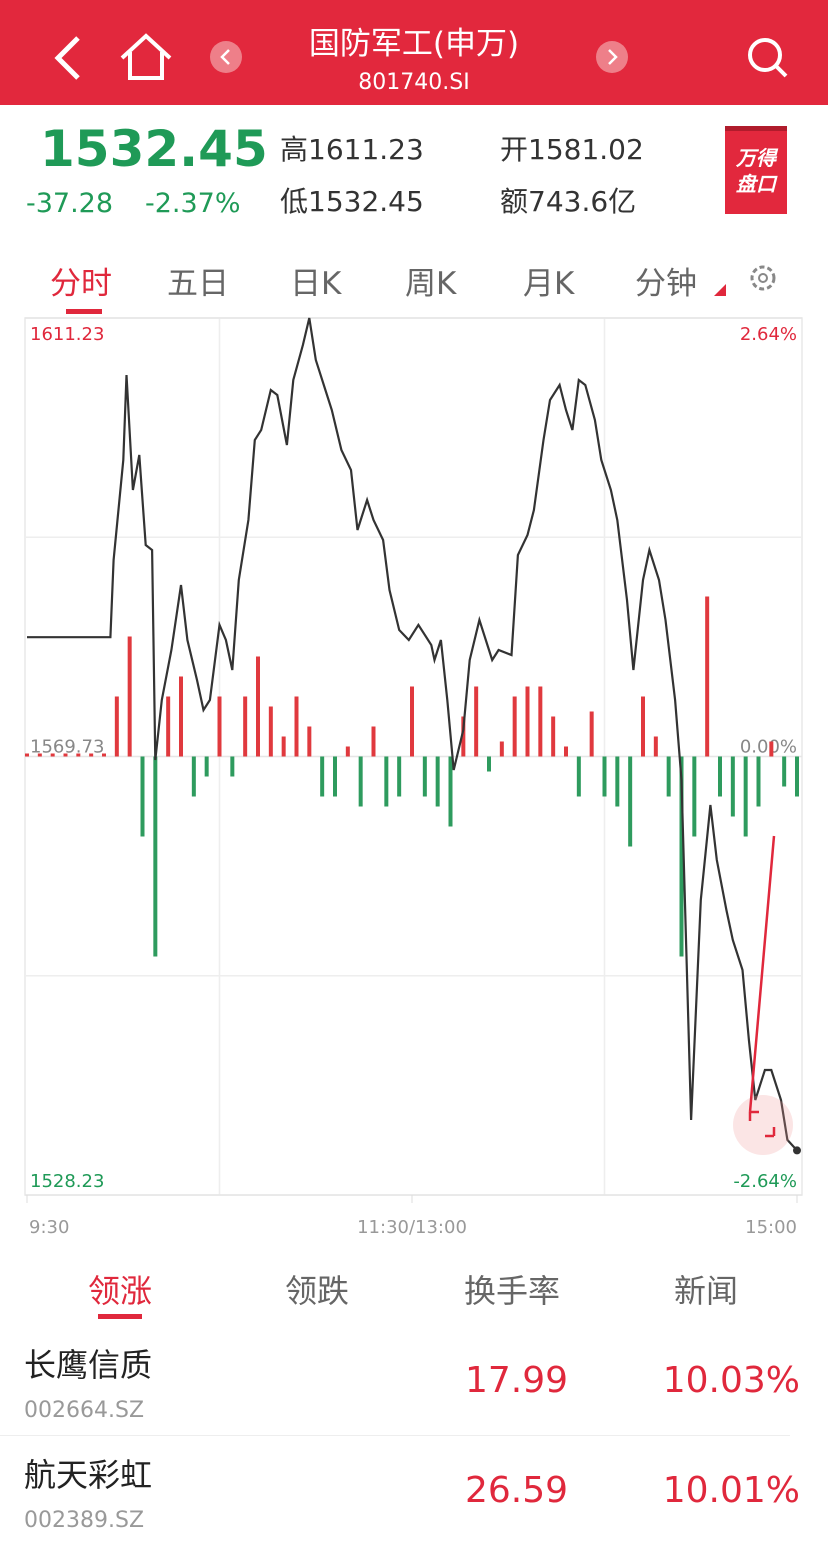 The width and height of the screenshot is (828, 1557). Describe the element at coordinates (582, 201) in the screenshot. I see `value: 743.6亿` at that location.